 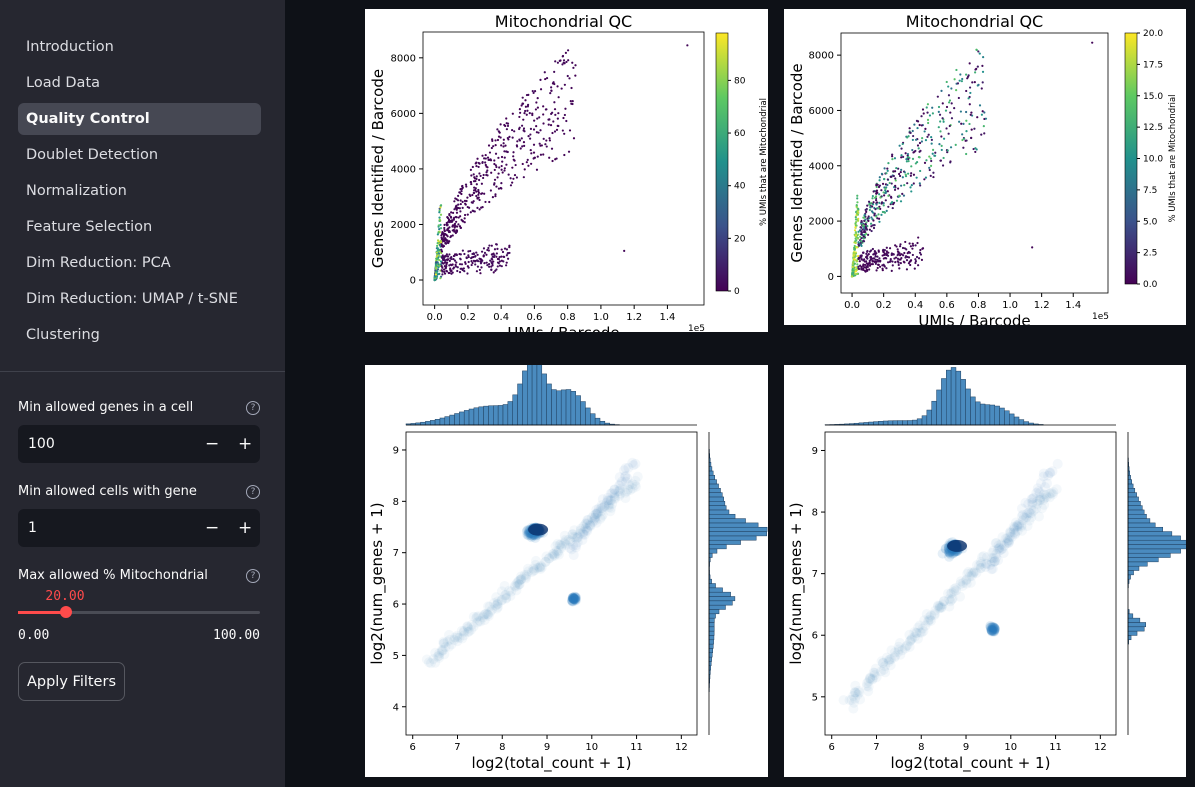 What do you see at coordinates (796, 583) in the screenshot?
I see `y-axis-label: log2(num_genes + 1)` at bounding box center [796, 583].